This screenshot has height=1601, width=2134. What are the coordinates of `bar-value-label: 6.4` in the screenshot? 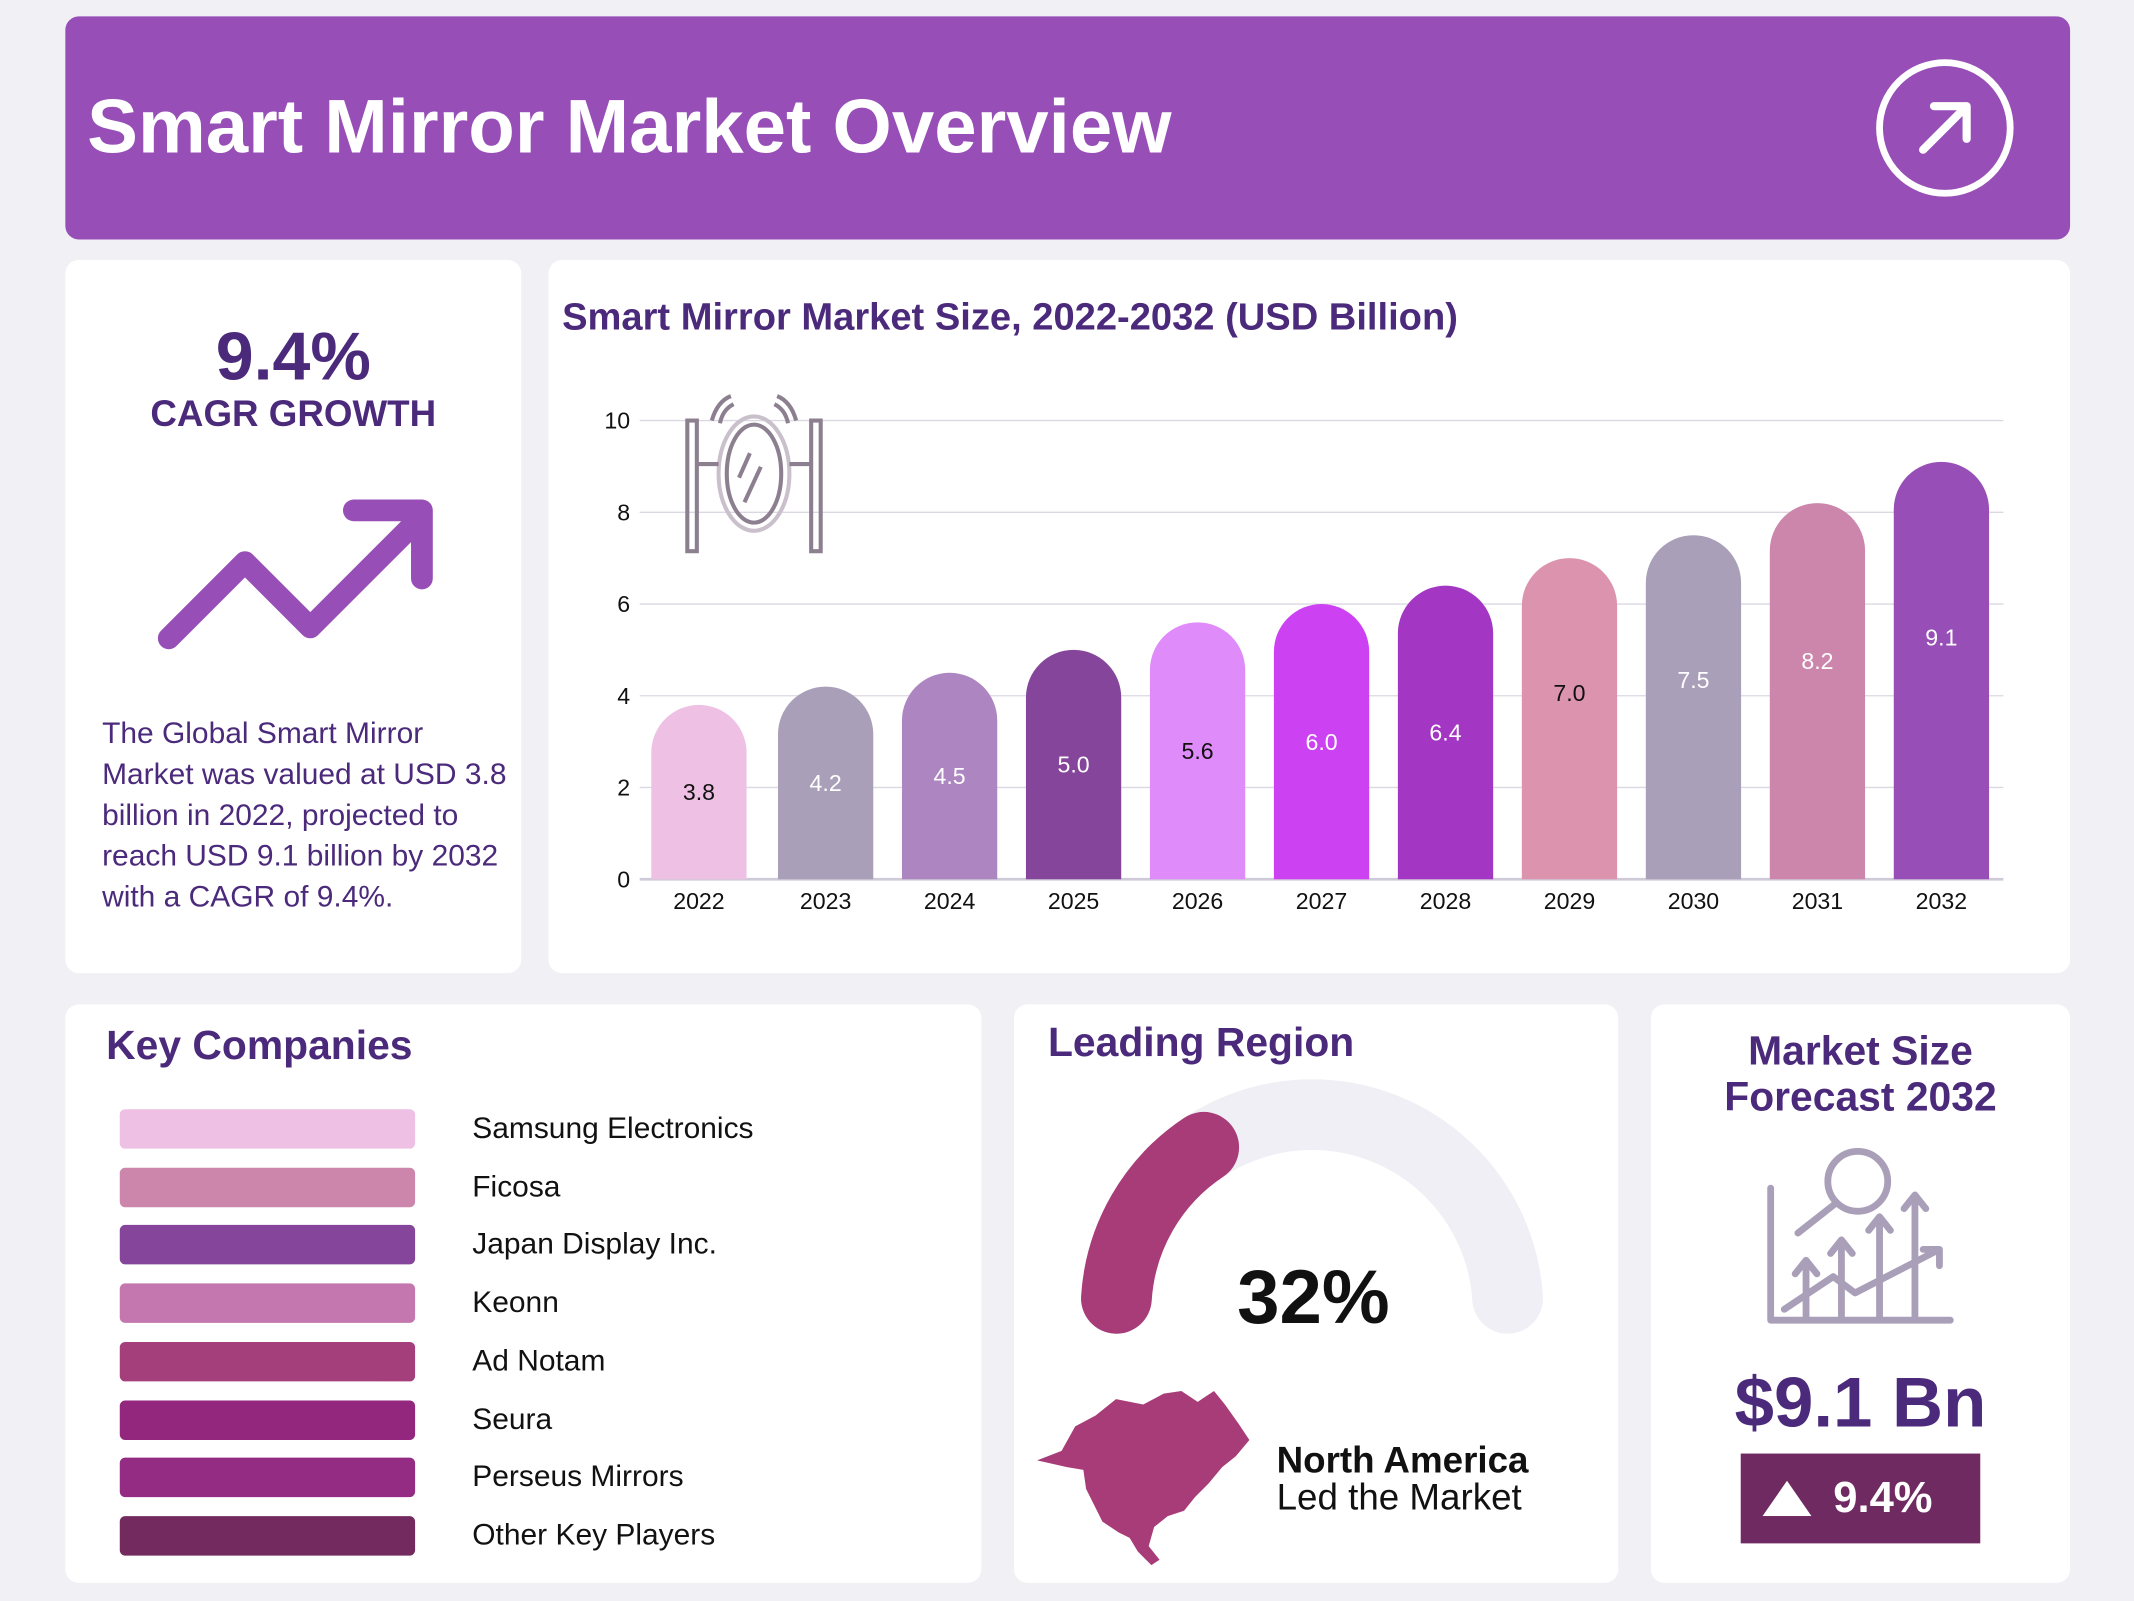 It's located at (1445, 733).